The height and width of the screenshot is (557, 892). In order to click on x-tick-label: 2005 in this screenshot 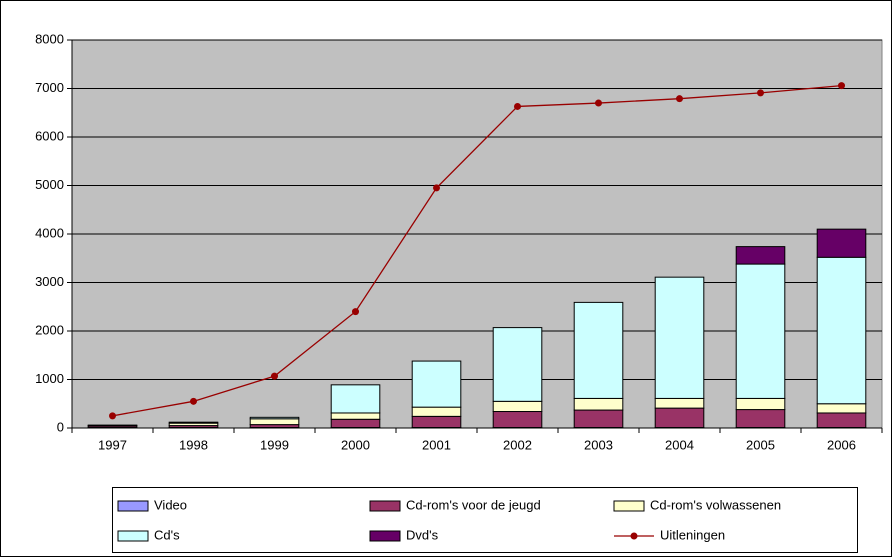, I will do `click(760, 444)`.